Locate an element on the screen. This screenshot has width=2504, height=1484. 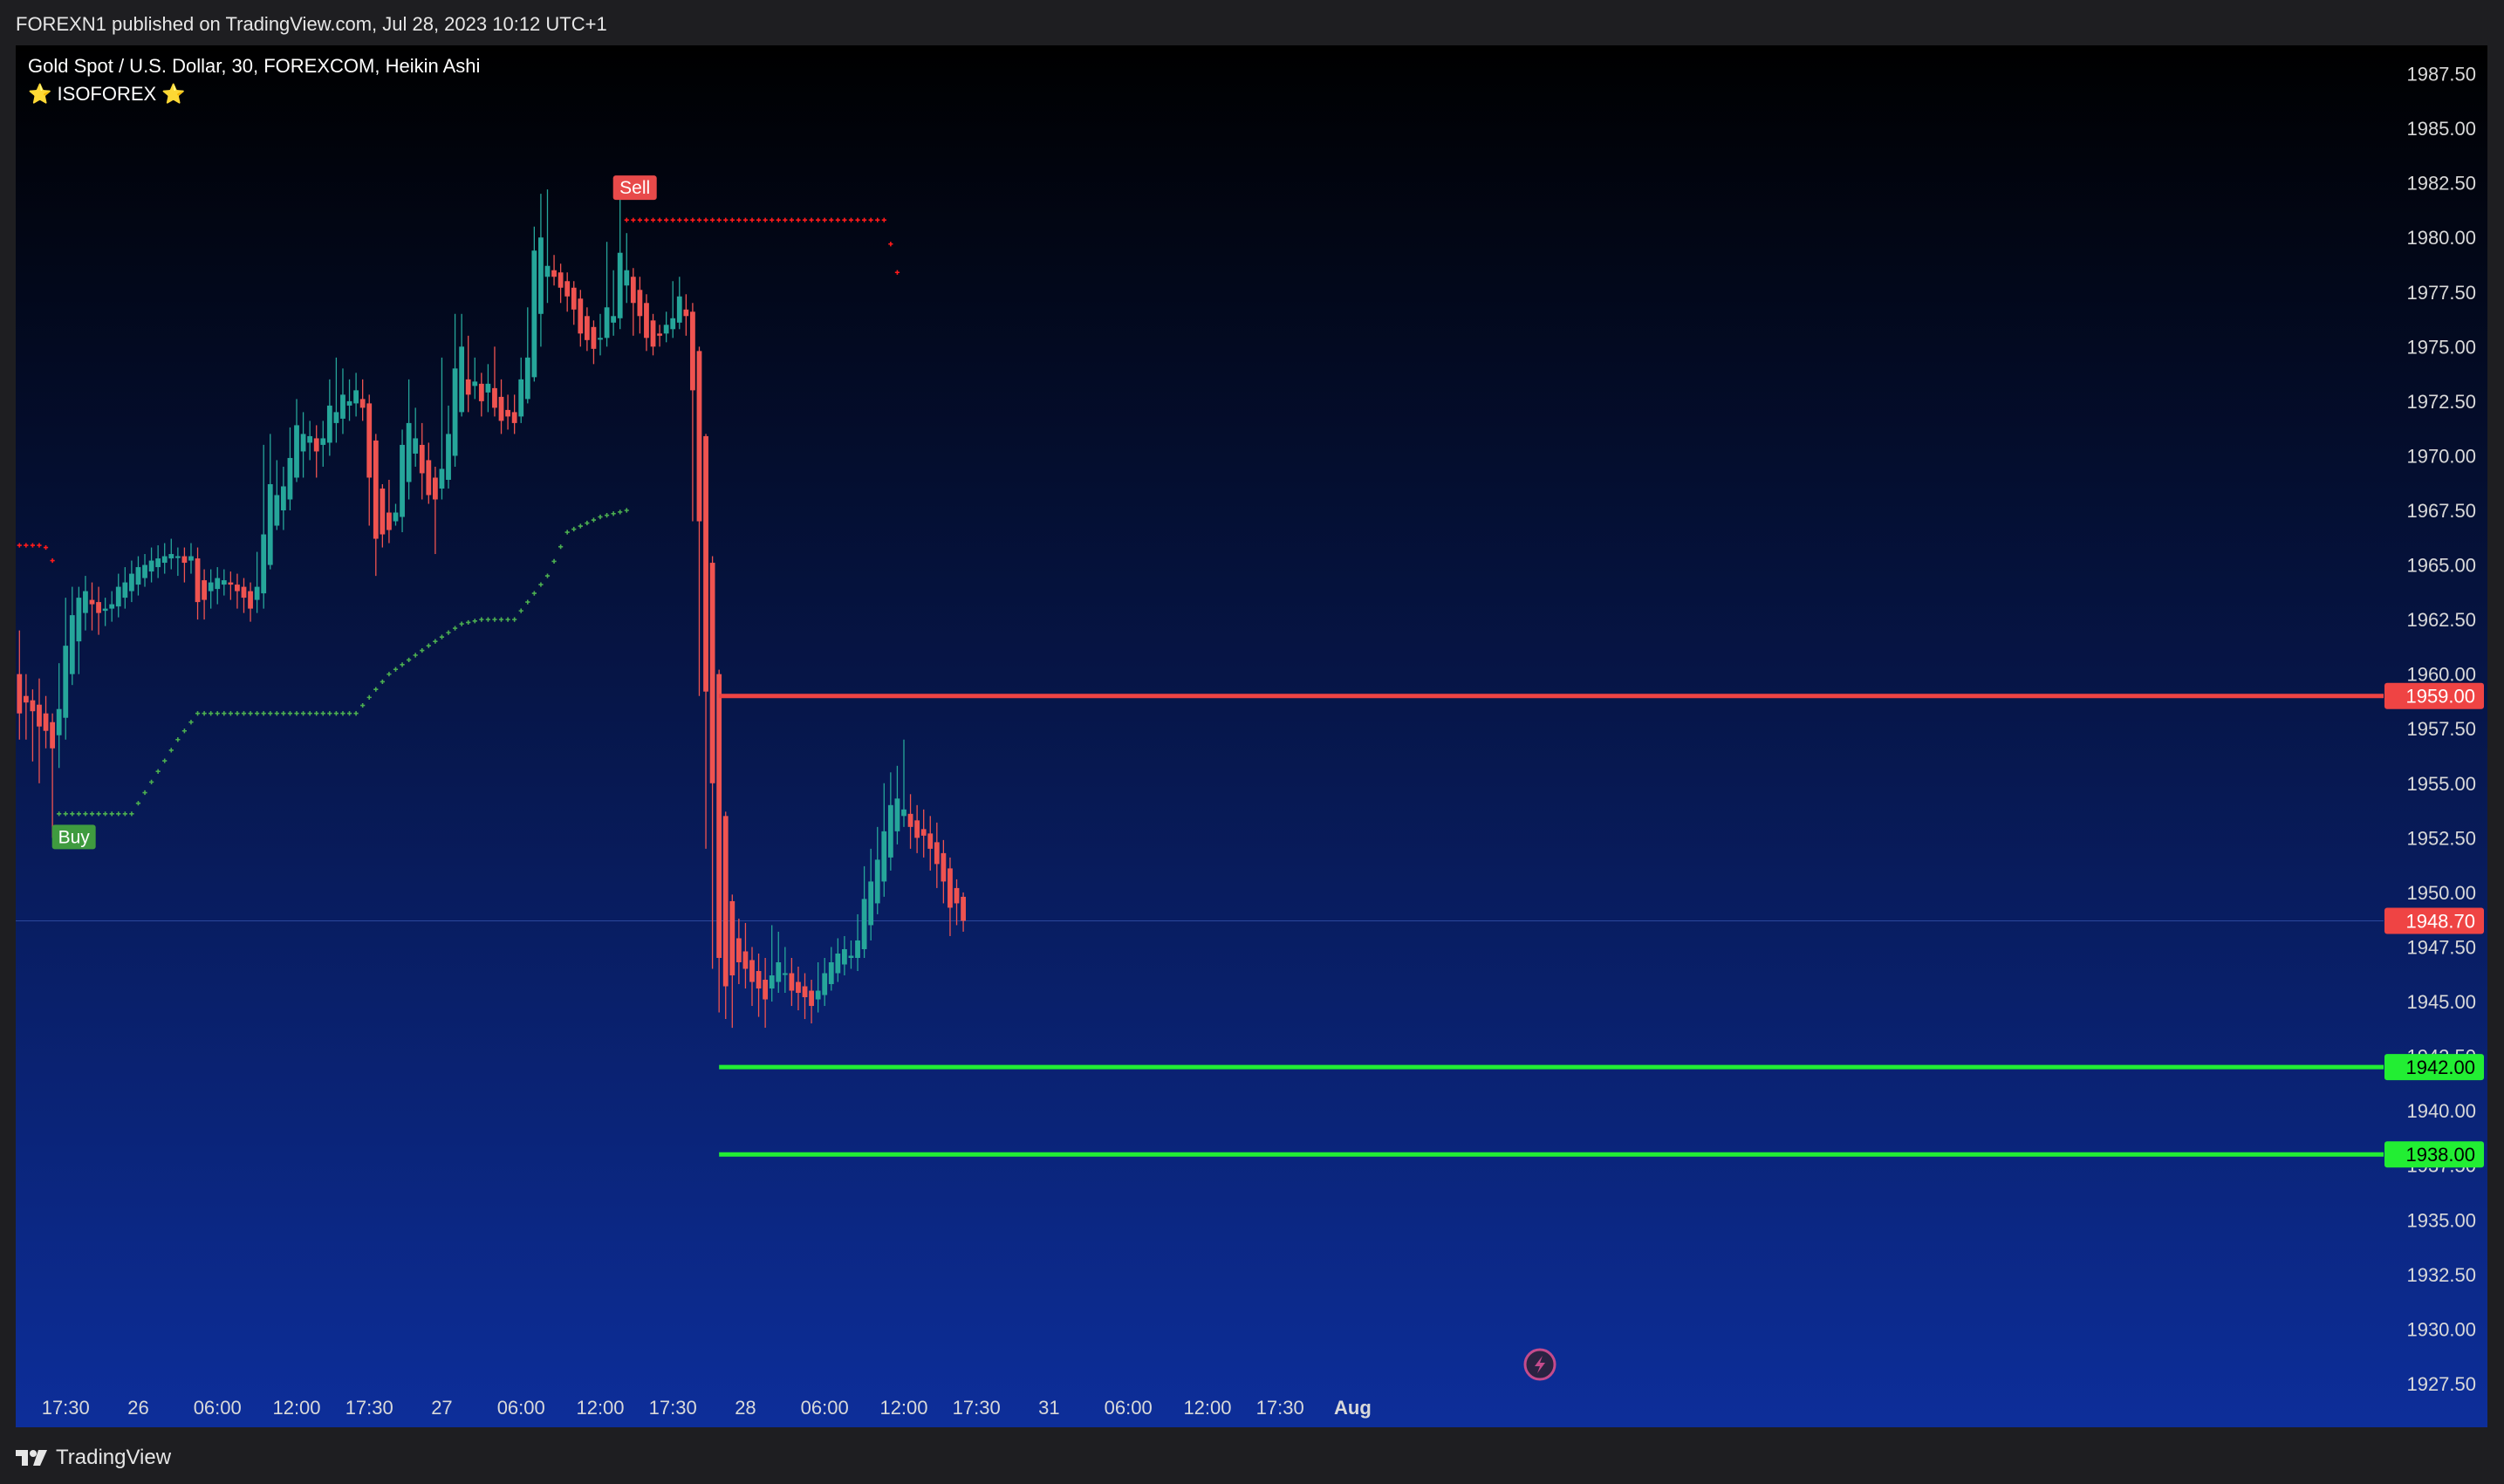
price-tick-label: 1980.00 is located at coordinates (2441, 238).